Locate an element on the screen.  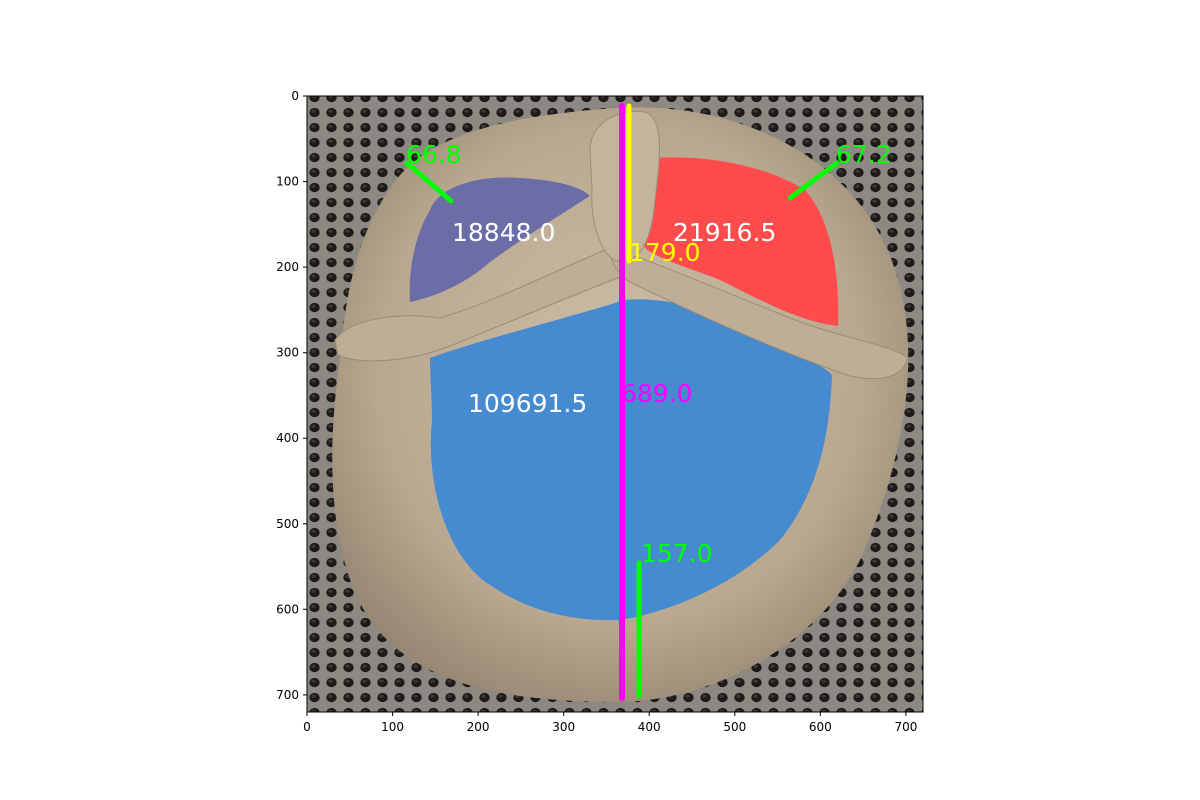
y-tick: 600 is located at coordinates (291, 609).